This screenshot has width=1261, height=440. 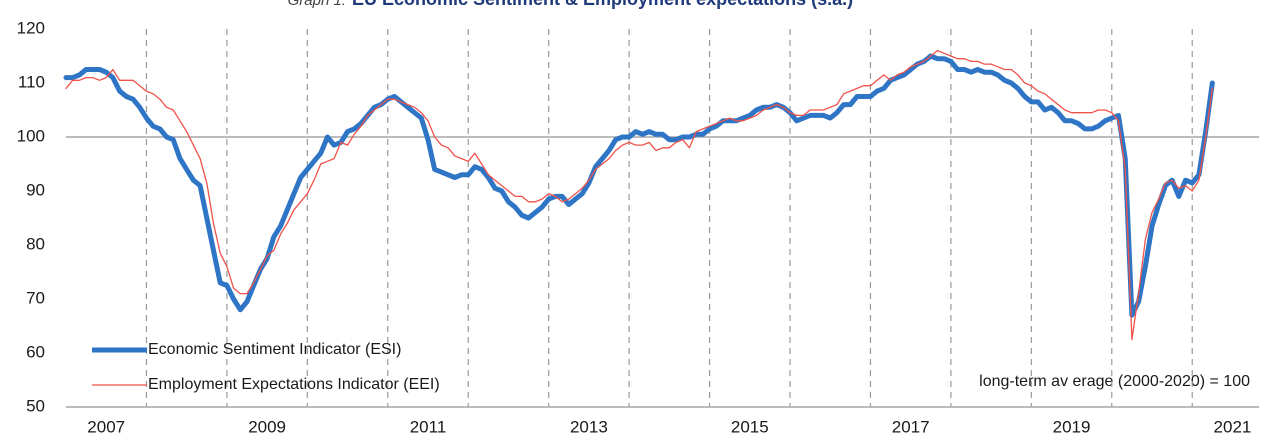 What do you see at coordinates (1072, 426) in the screenshot?
I see `x-tick-label: 2019` at bounding box center [1072, 426].